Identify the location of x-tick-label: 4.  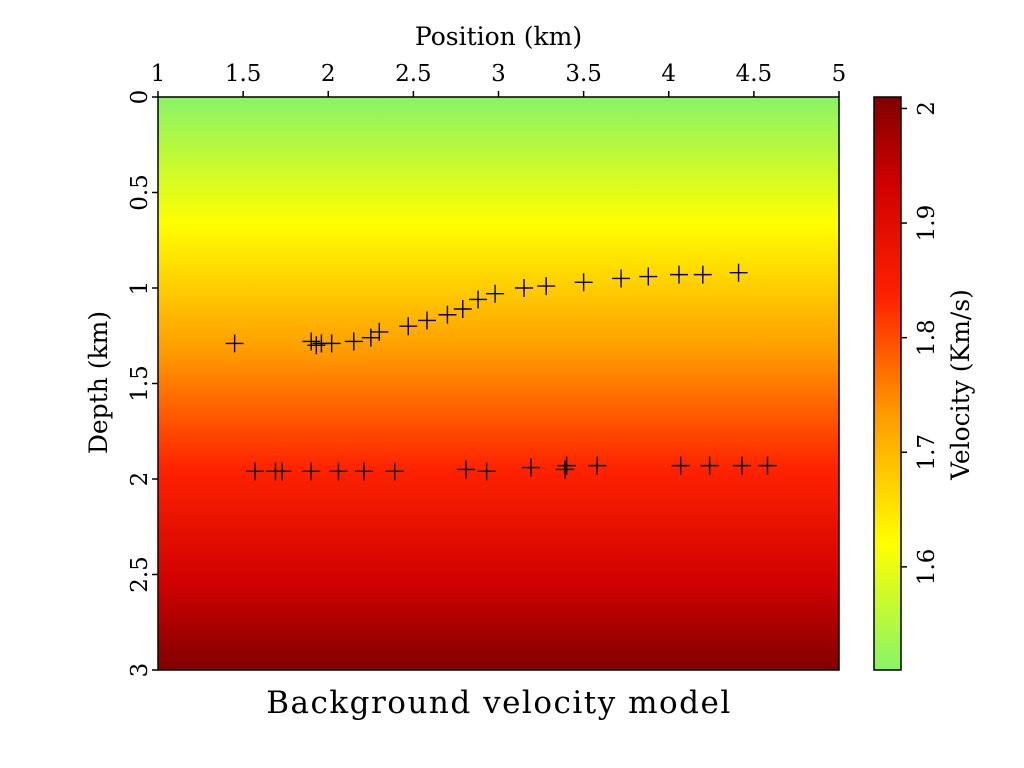
(668, 74).